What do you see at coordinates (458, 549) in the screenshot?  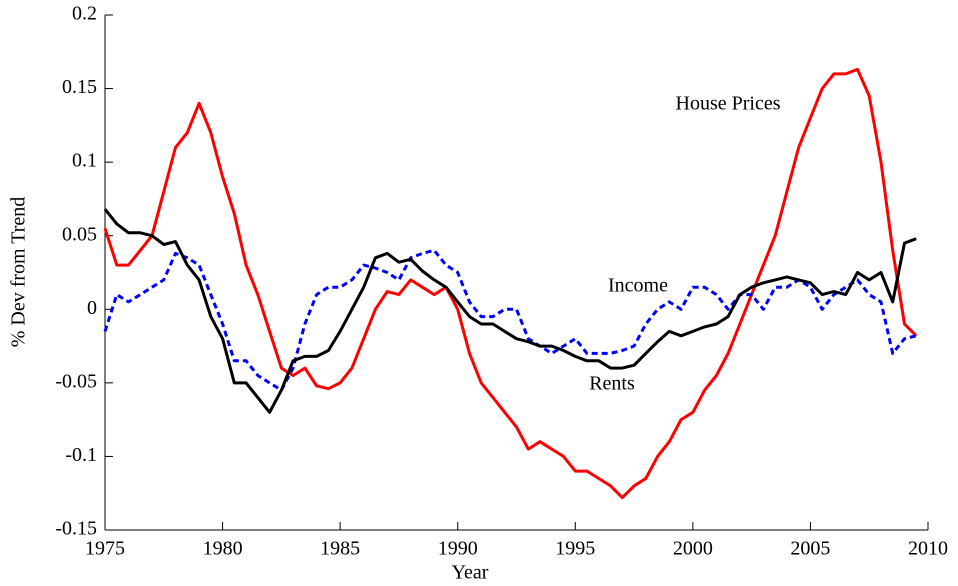 I see `x-tick-label: 1990` at bounding box center [458, 549].